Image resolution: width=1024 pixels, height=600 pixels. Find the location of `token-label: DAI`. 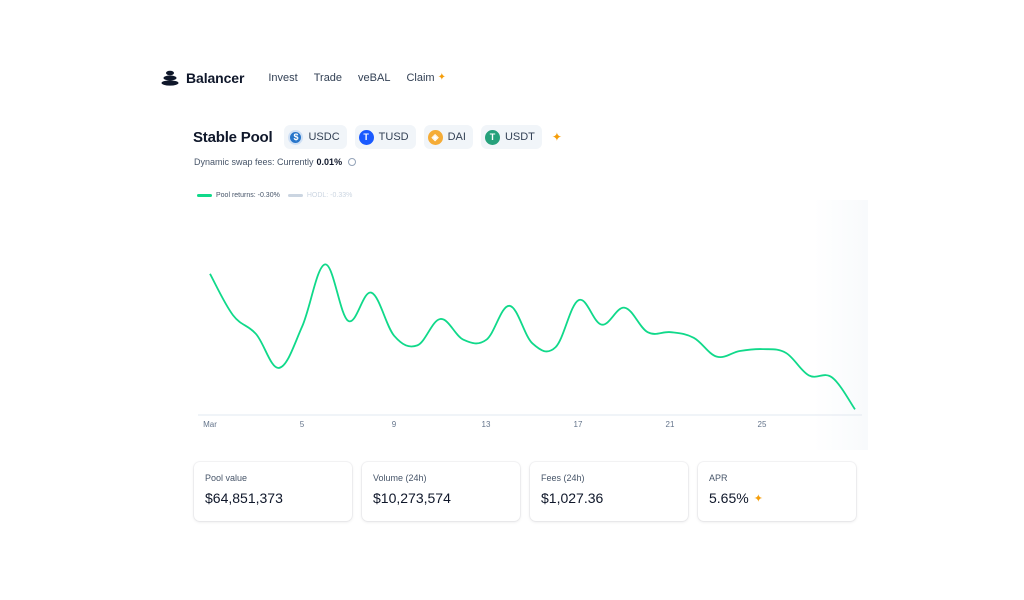

token-label: DAI is located at coordinates (456, 137).